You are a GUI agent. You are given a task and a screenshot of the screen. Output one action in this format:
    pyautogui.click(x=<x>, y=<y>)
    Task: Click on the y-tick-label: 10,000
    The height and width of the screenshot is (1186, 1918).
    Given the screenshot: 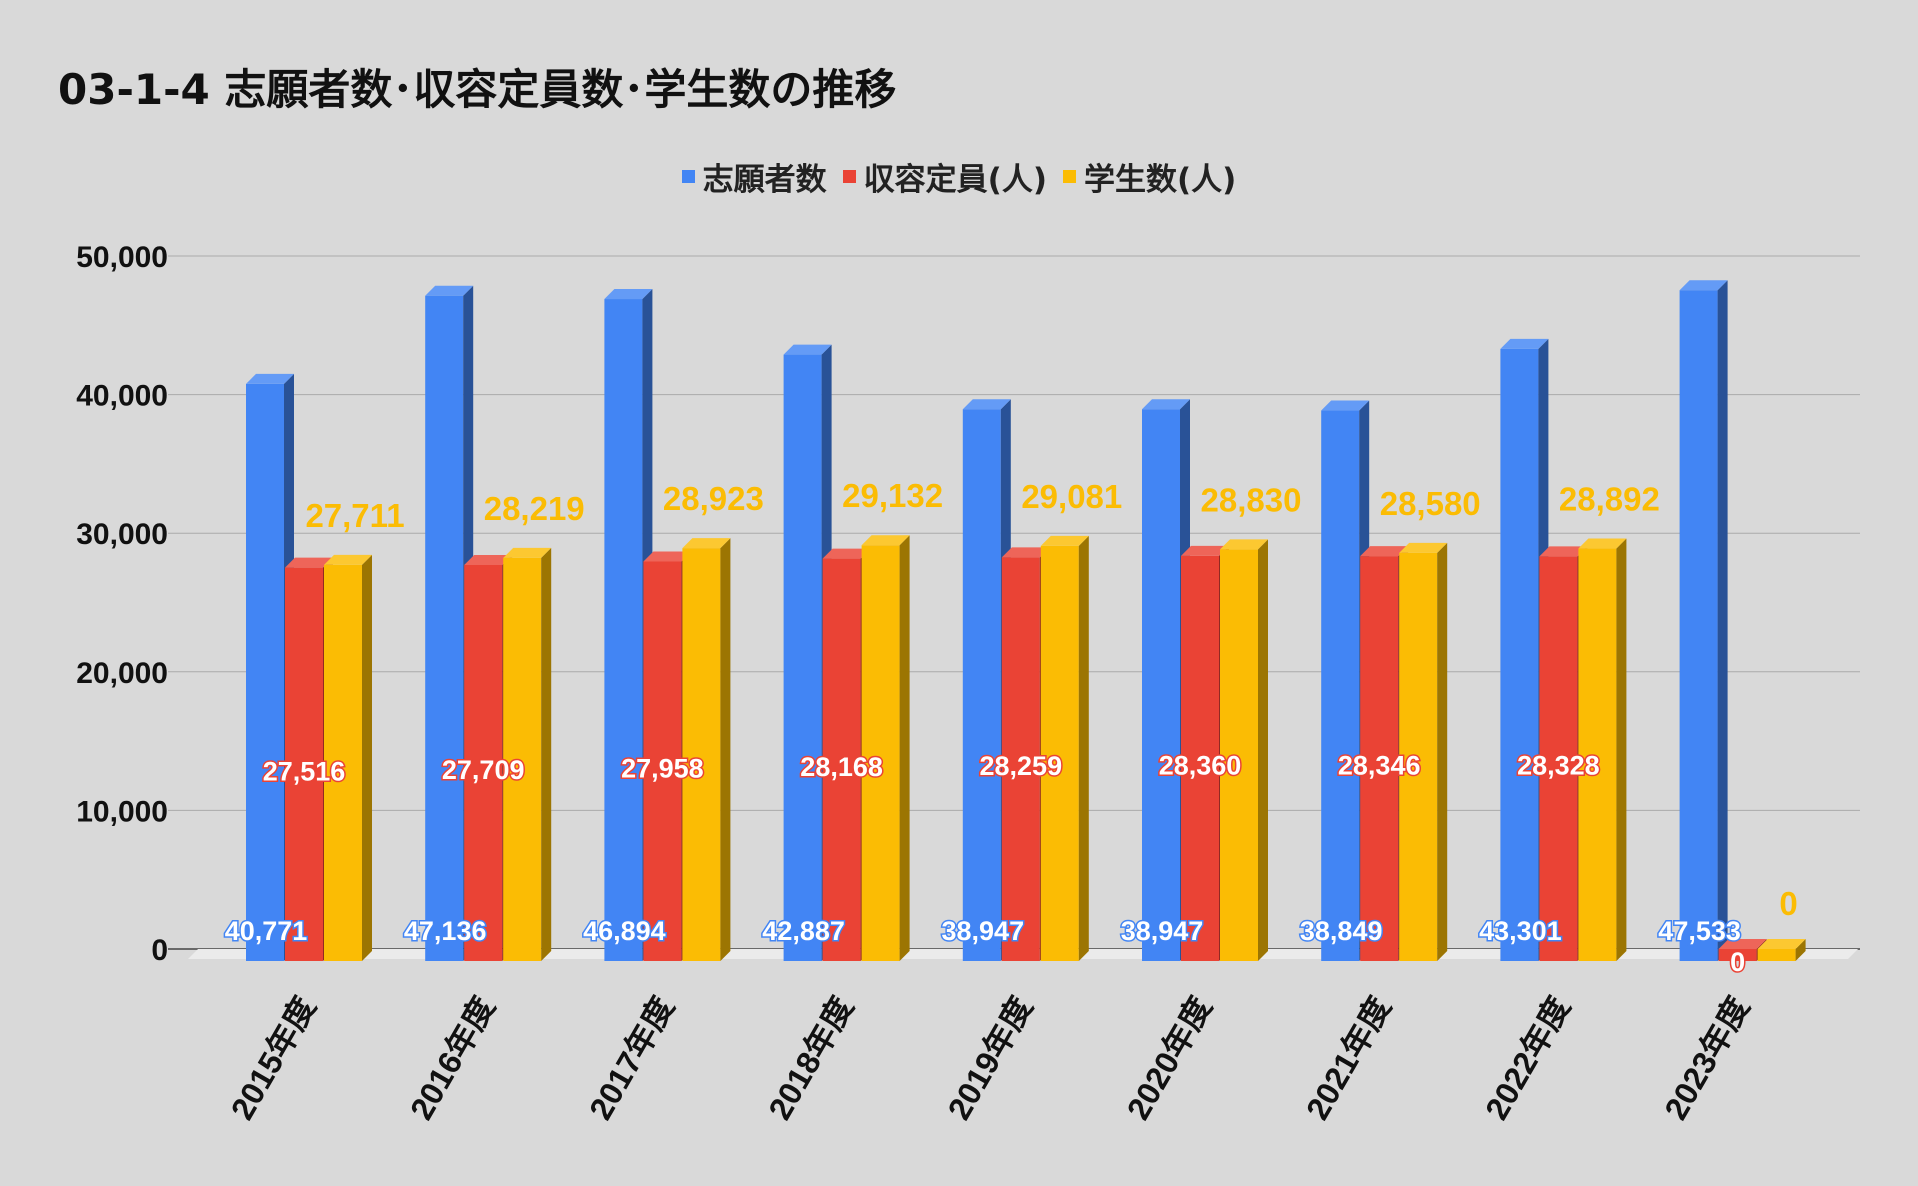 What is the action you would take?
    pyautogui.click(x=122, y=811)
    